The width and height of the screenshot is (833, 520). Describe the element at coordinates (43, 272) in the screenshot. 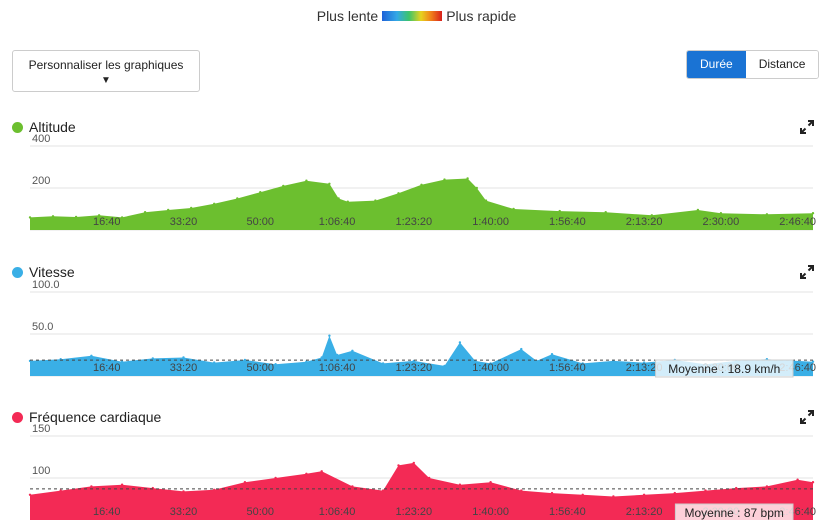

I see `speed-title: Vitesse` at that location.